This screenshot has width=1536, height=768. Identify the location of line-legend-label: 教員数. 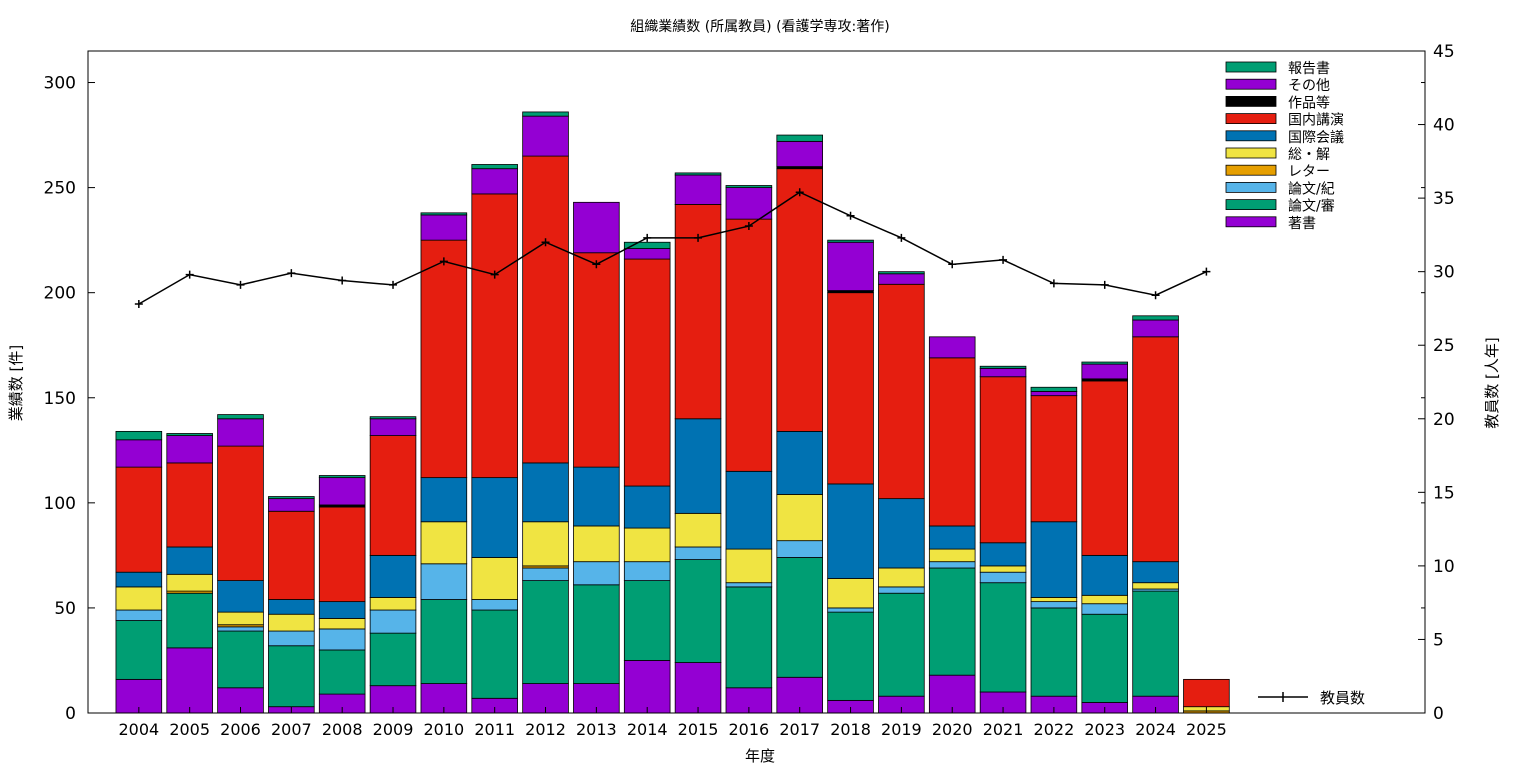
(1342, 698).